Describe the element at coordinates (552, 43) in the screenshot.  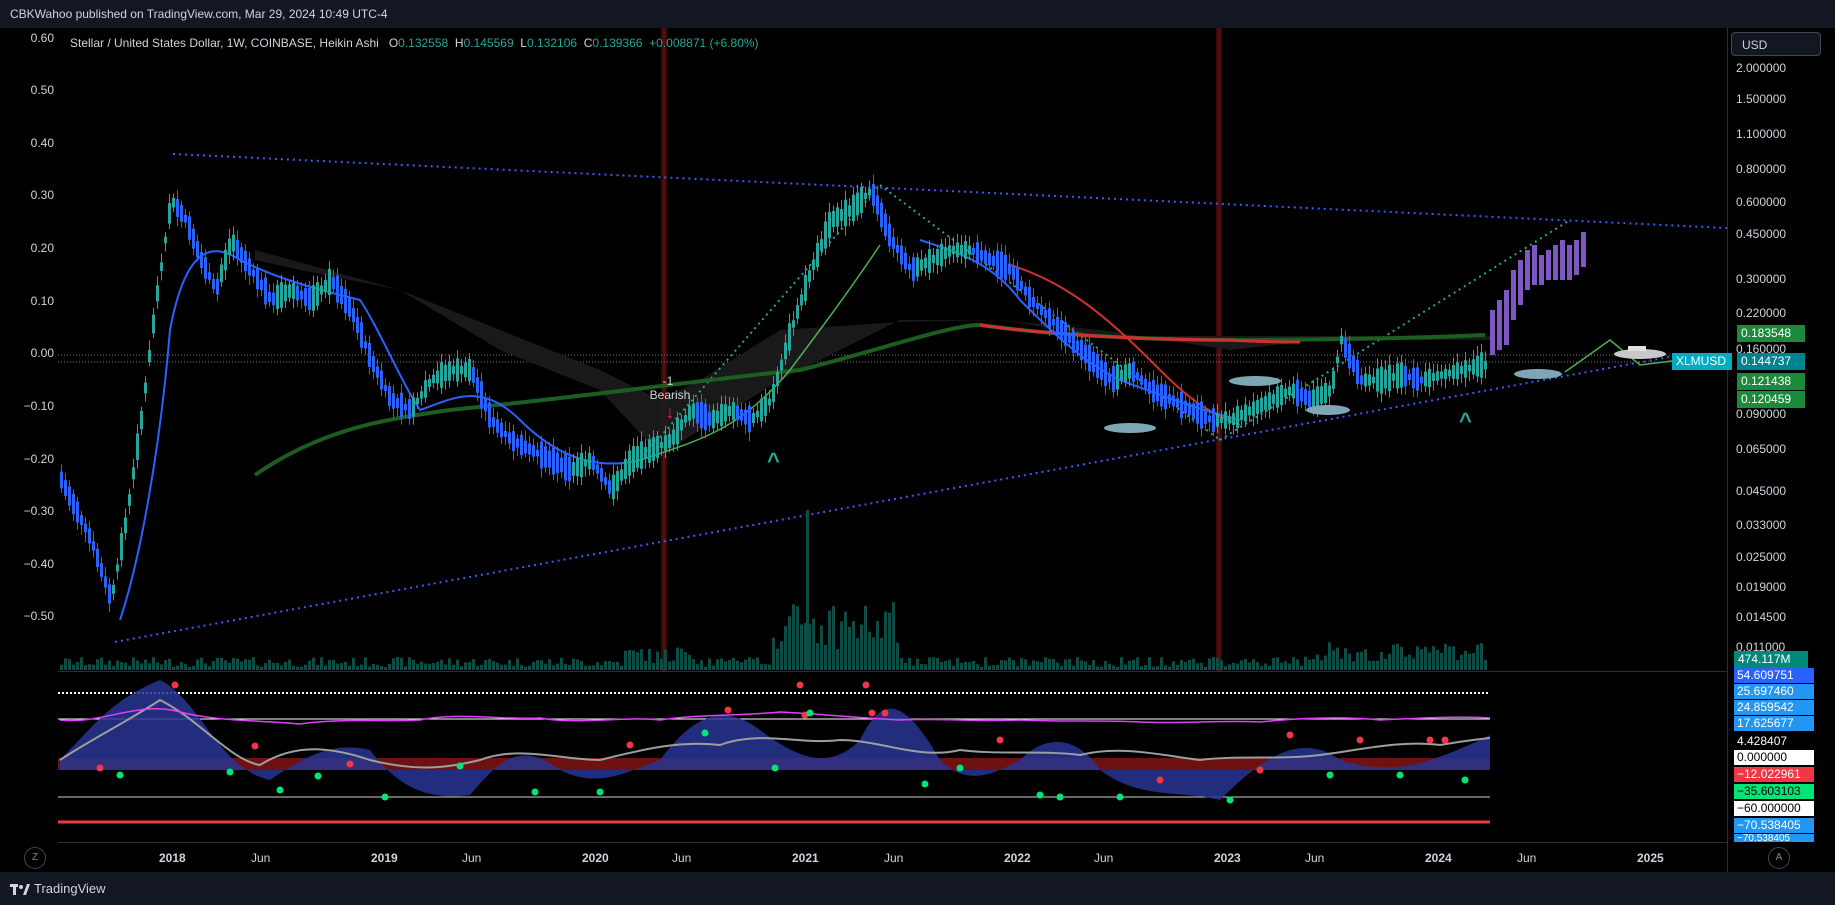
I see `low-value: 0.132106` at that location.